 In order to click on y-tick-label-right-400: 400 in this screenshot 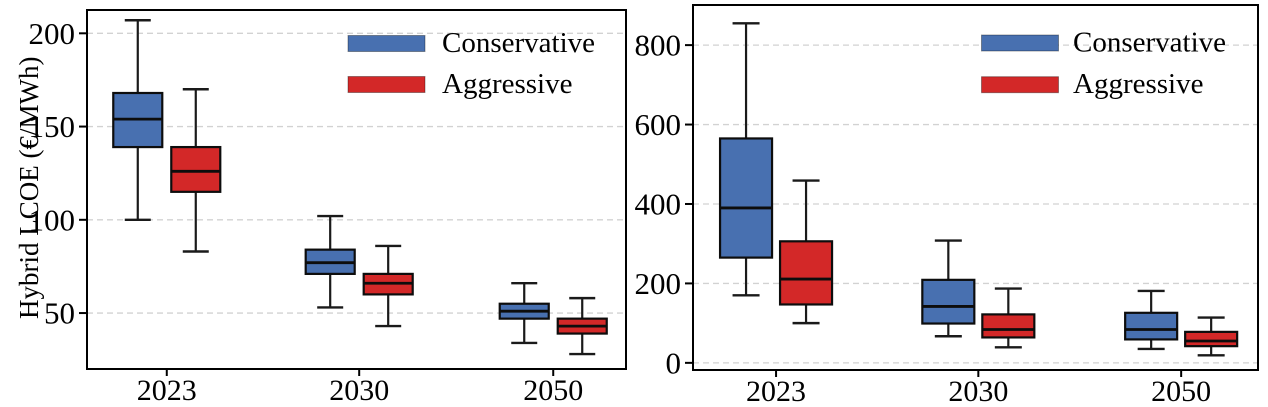, I will do `click(658, 203)`.